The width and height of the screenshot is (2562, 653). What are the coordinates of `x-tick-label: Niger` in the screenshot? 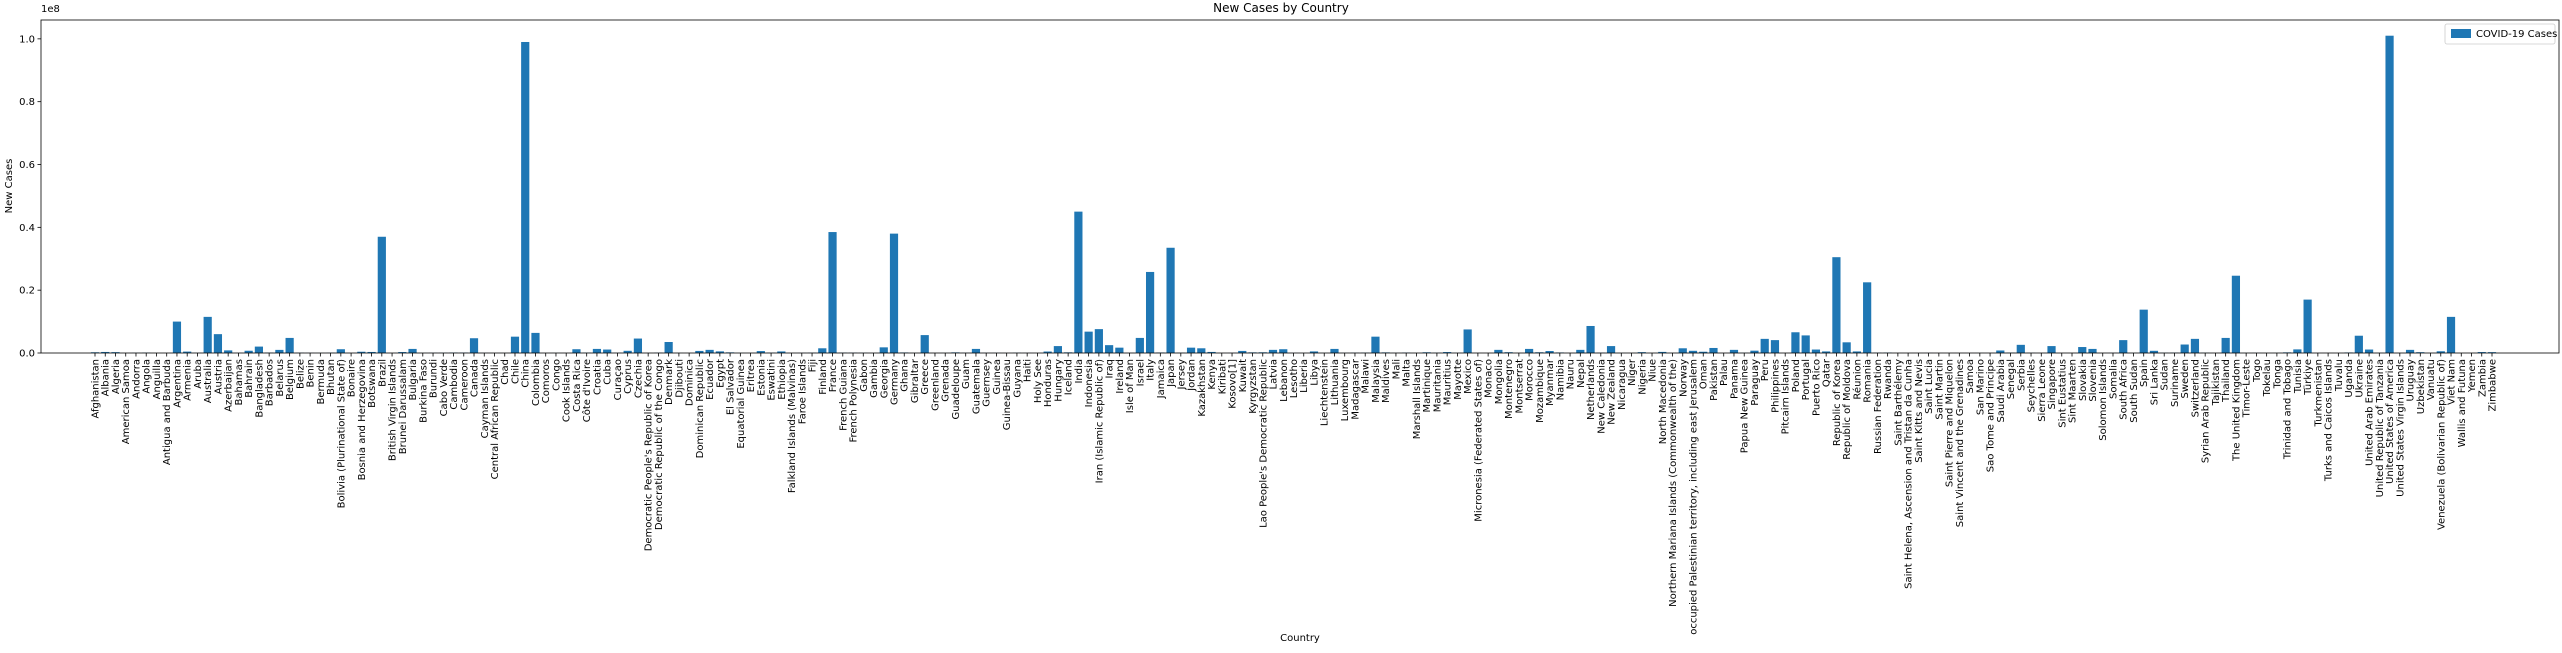 It's located at (1632, 372).